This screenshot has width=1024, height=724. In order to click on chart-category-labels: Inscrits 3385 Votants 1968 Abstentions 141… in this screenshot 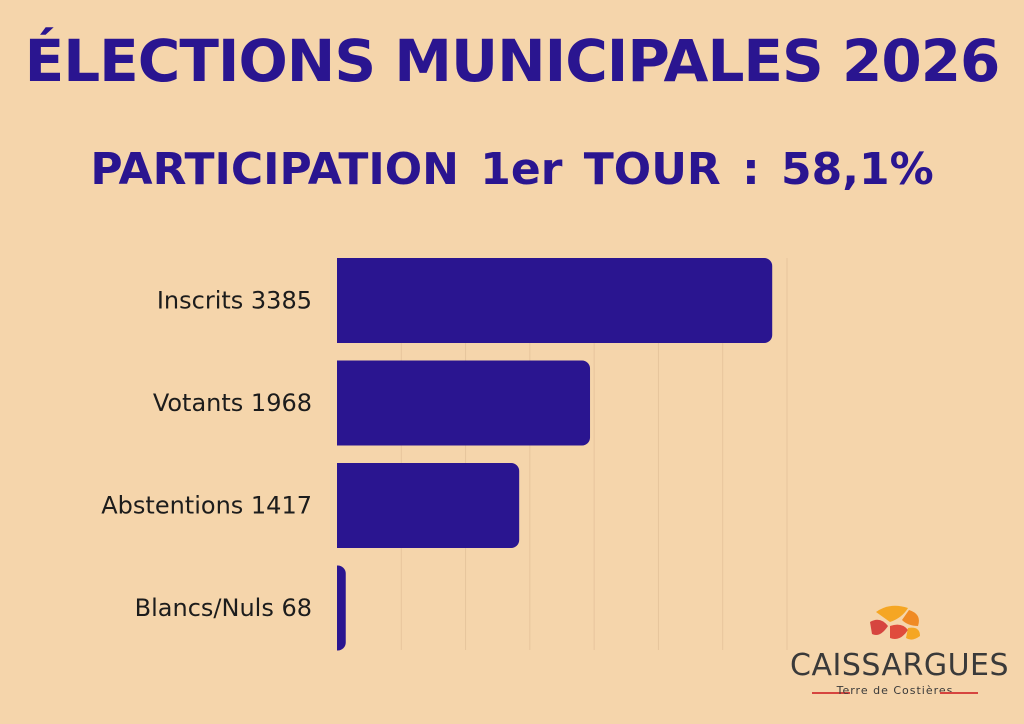, I will do `click(206, 455)`.